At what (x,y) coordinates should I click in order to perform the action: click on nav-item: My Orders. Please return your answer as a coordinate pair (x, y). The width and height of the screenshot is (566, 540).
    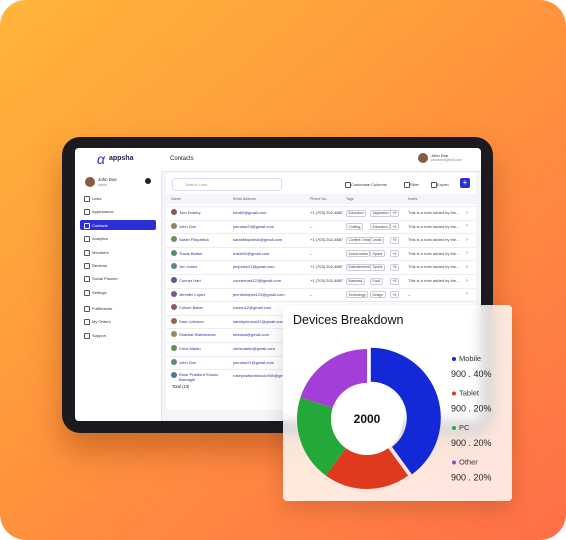
    Looking at the image, I should click on (101, 322).